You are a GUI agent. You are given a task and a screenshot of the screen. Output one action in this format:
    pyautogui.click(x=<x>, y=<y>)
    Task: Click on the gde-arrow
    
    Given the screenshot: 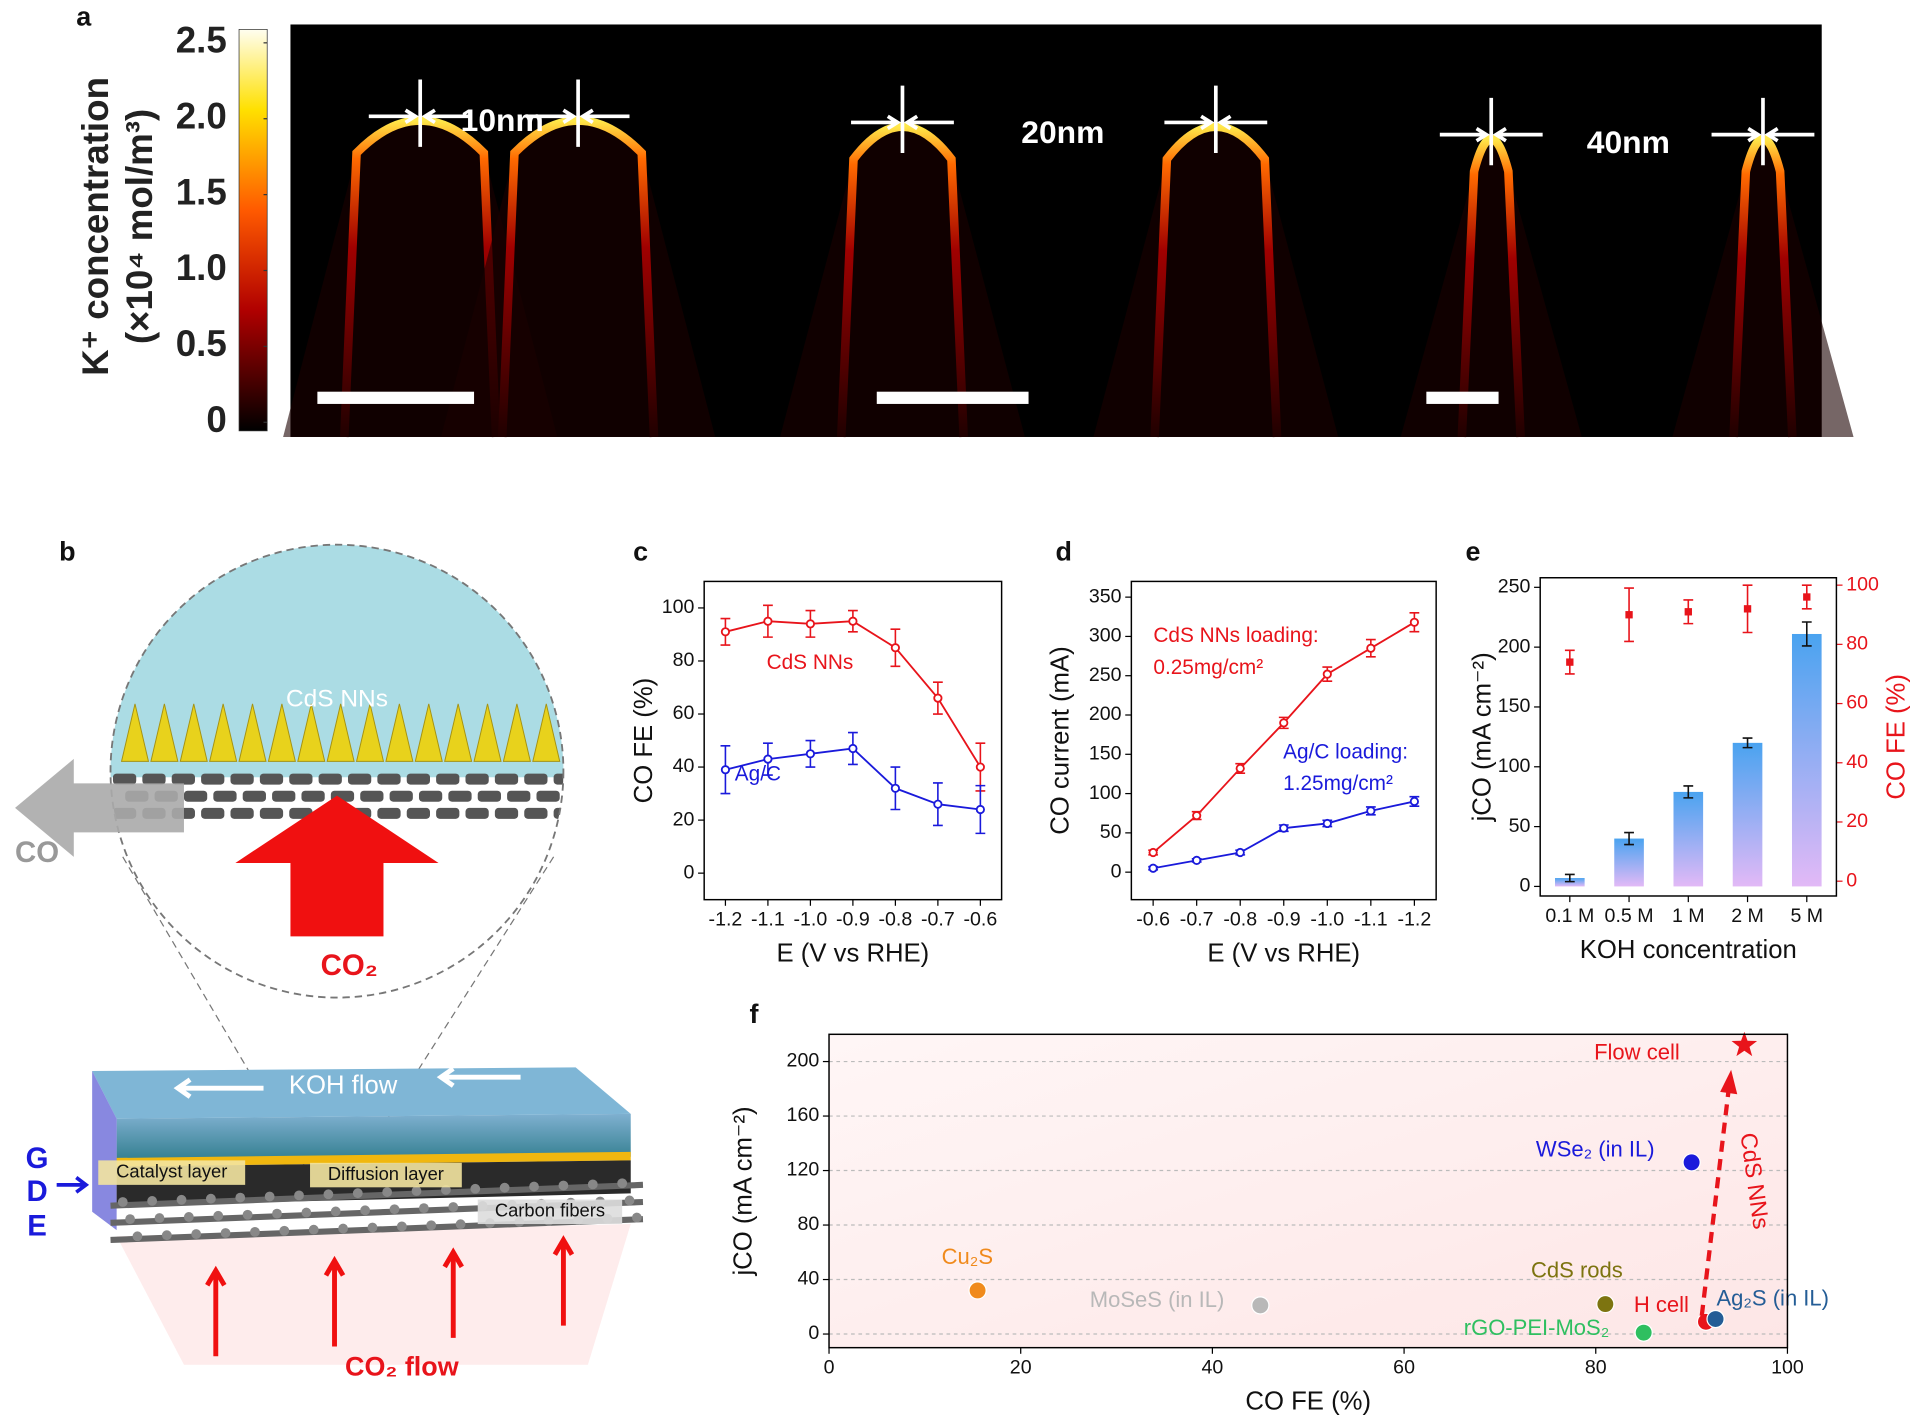 What is the action you would take?
    pyautogui.click(x=73, y=1185)
    